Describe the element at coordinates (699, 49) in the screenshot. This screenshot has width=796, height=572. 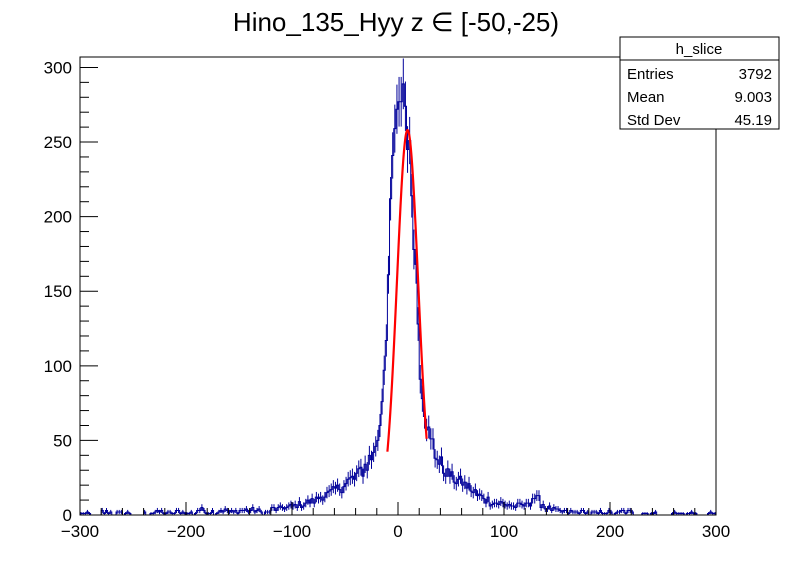
I see `stats-box-name: h_slice` at that location.